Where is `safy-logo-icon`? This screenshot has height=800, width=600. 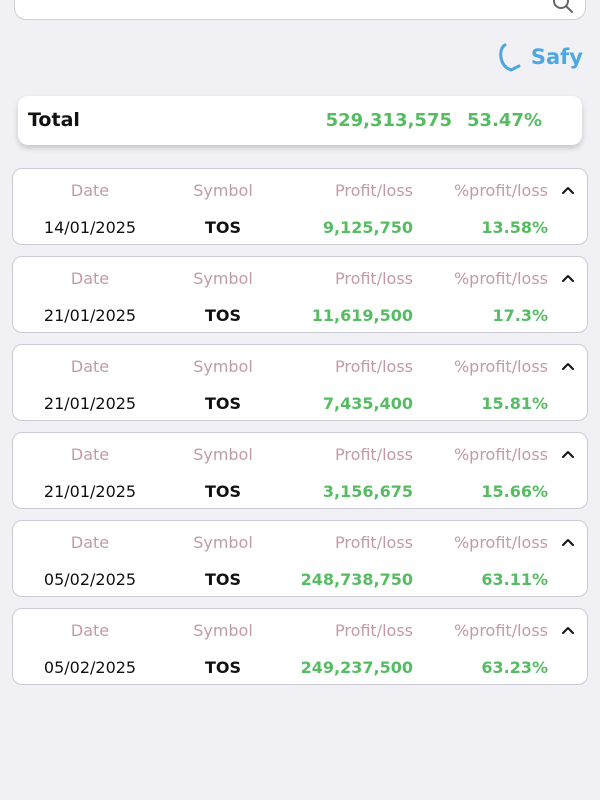
safy-logo-icon is located at coordinates (510, 57).